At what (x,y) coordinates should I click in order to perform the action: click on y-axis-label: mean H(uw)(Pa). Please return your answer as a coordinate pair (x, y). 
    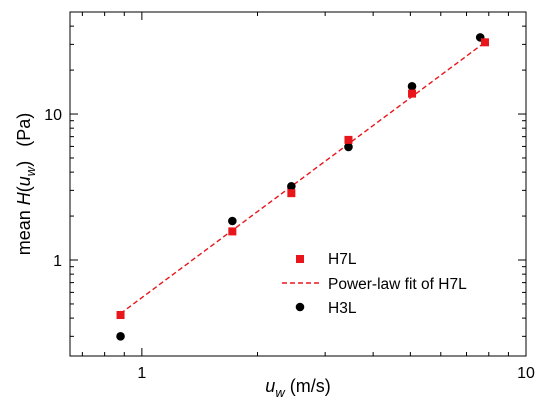
    Looking at the image, I should click on (26, 184).